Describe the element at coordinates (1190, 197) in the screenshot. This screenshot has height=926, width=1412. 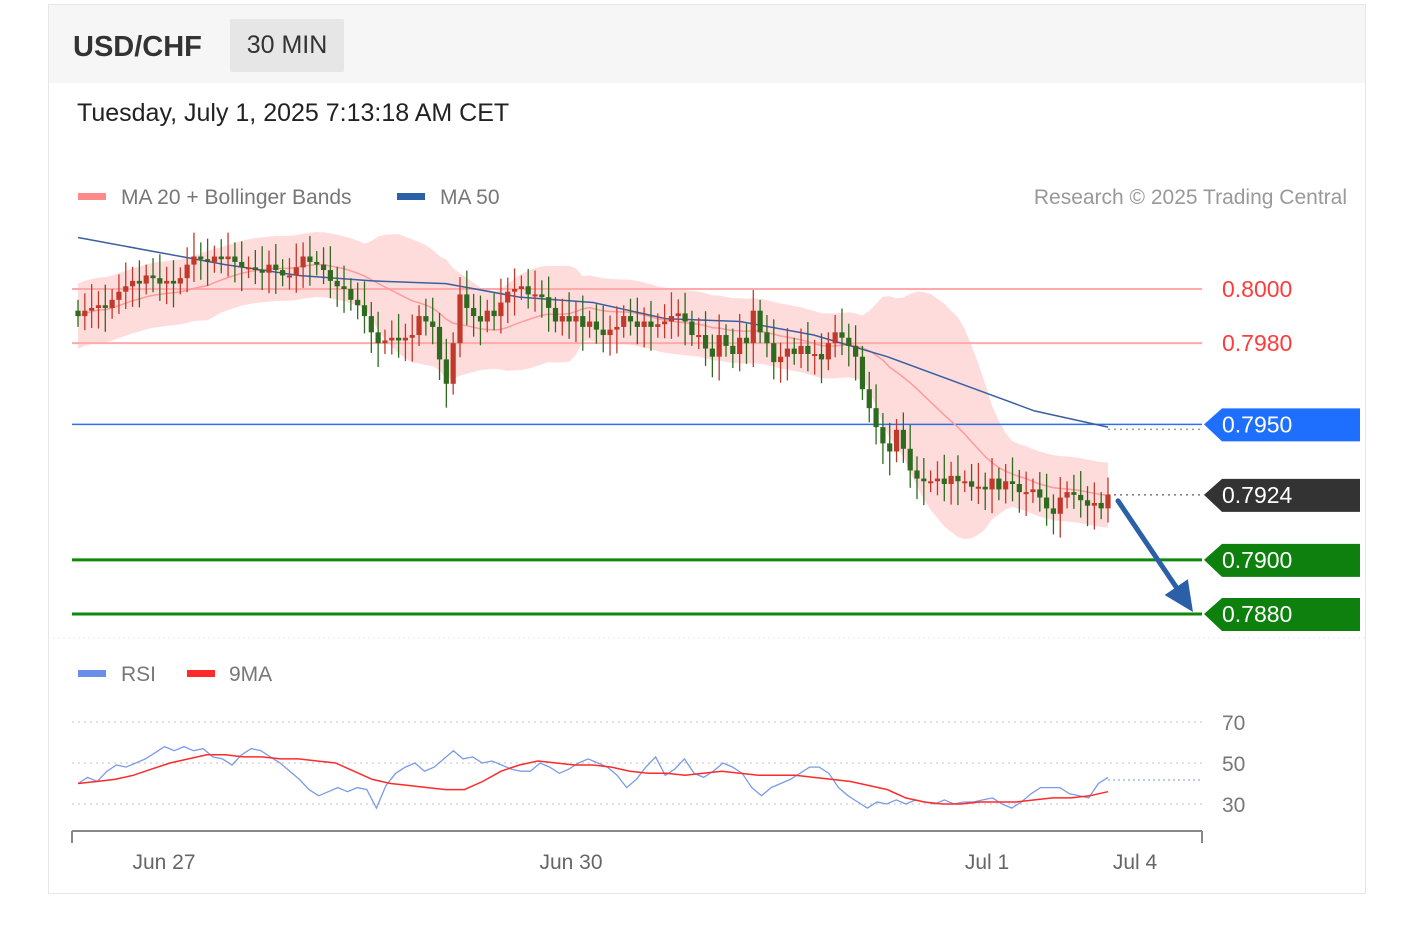
I see `copyright-text: Research © 2025 Trading Central` at that location.